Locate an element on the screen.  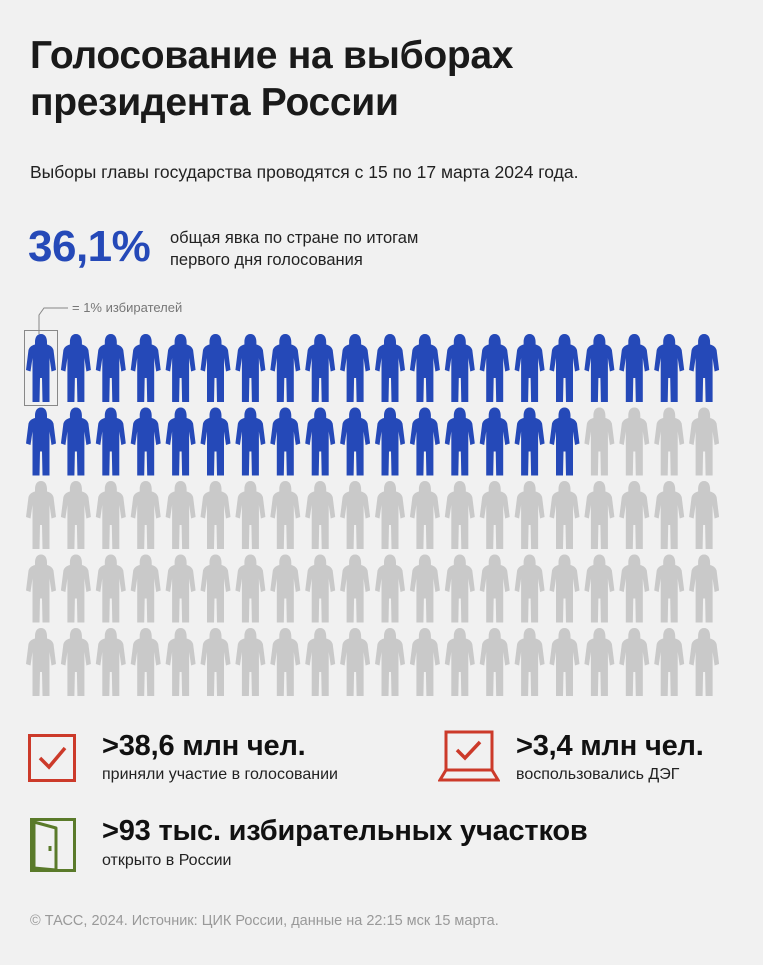
legend-highlight-box is located at coordinates (41, 368).